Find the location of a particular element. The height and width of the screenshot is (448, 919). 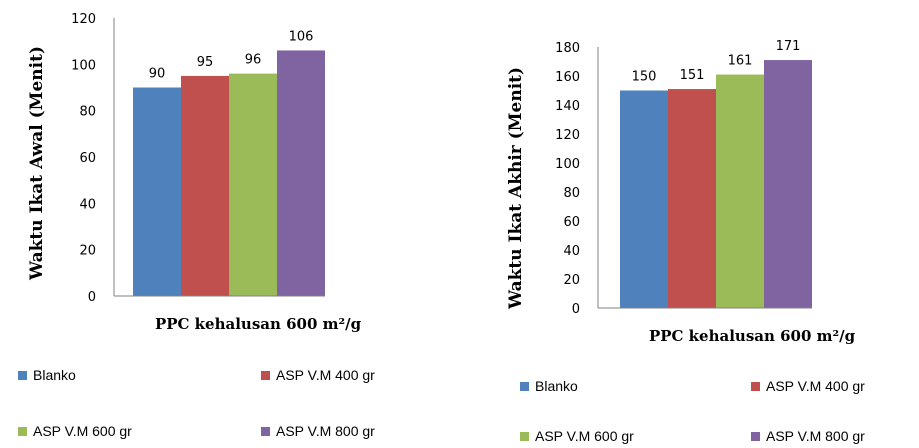

y-axis-label: Waktu Ikat Akhir (Menit) is located at coordinates (516, 188).